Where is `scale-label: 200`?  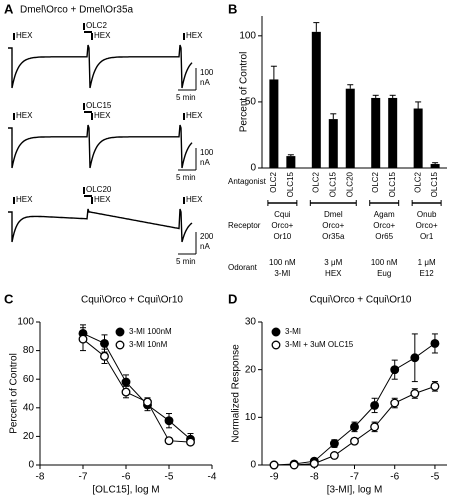
scale-label: 200 is located at coordinates (207, 236).